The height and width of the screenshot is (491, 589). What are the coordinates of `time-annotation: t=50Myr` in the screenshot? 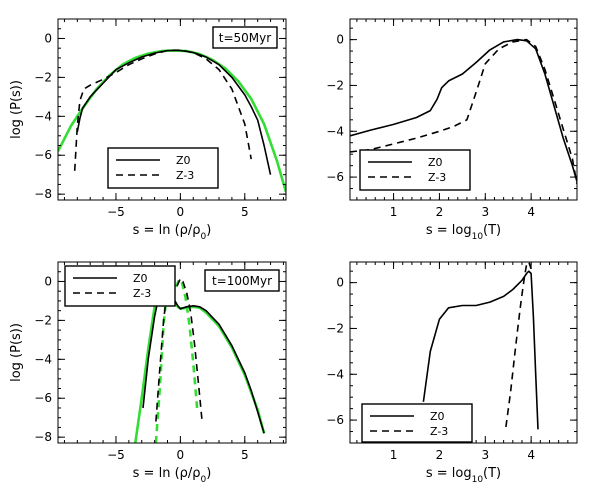 It's located at (245, 38).